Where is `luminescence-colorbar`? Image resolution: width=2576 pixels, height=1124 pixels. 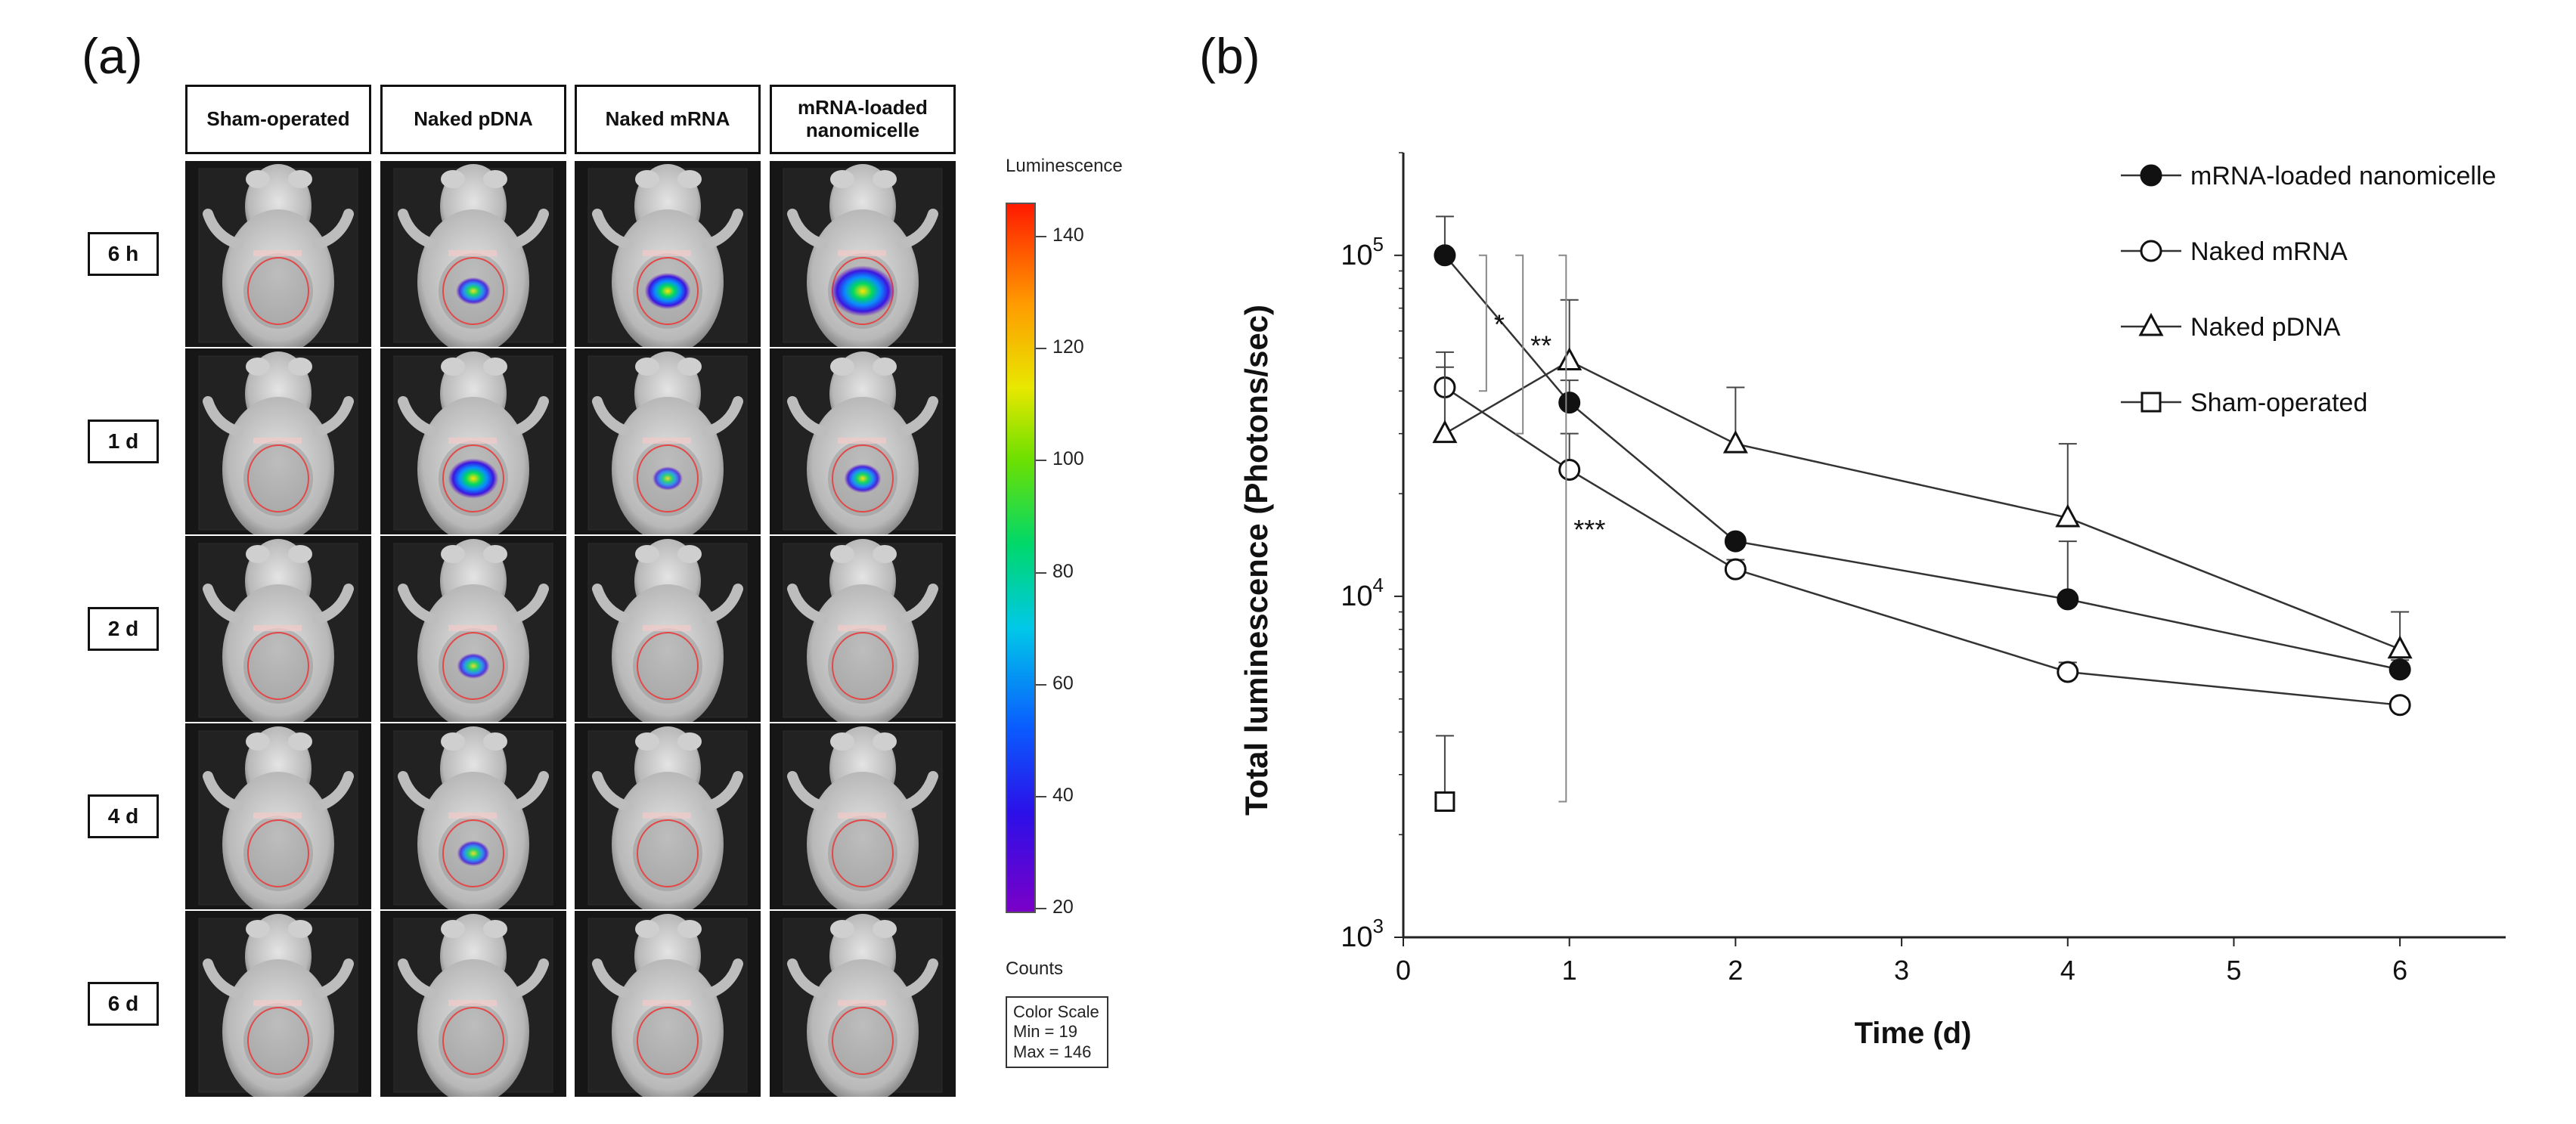 luminescence-colorbar is located at coordinates (1021, 558).